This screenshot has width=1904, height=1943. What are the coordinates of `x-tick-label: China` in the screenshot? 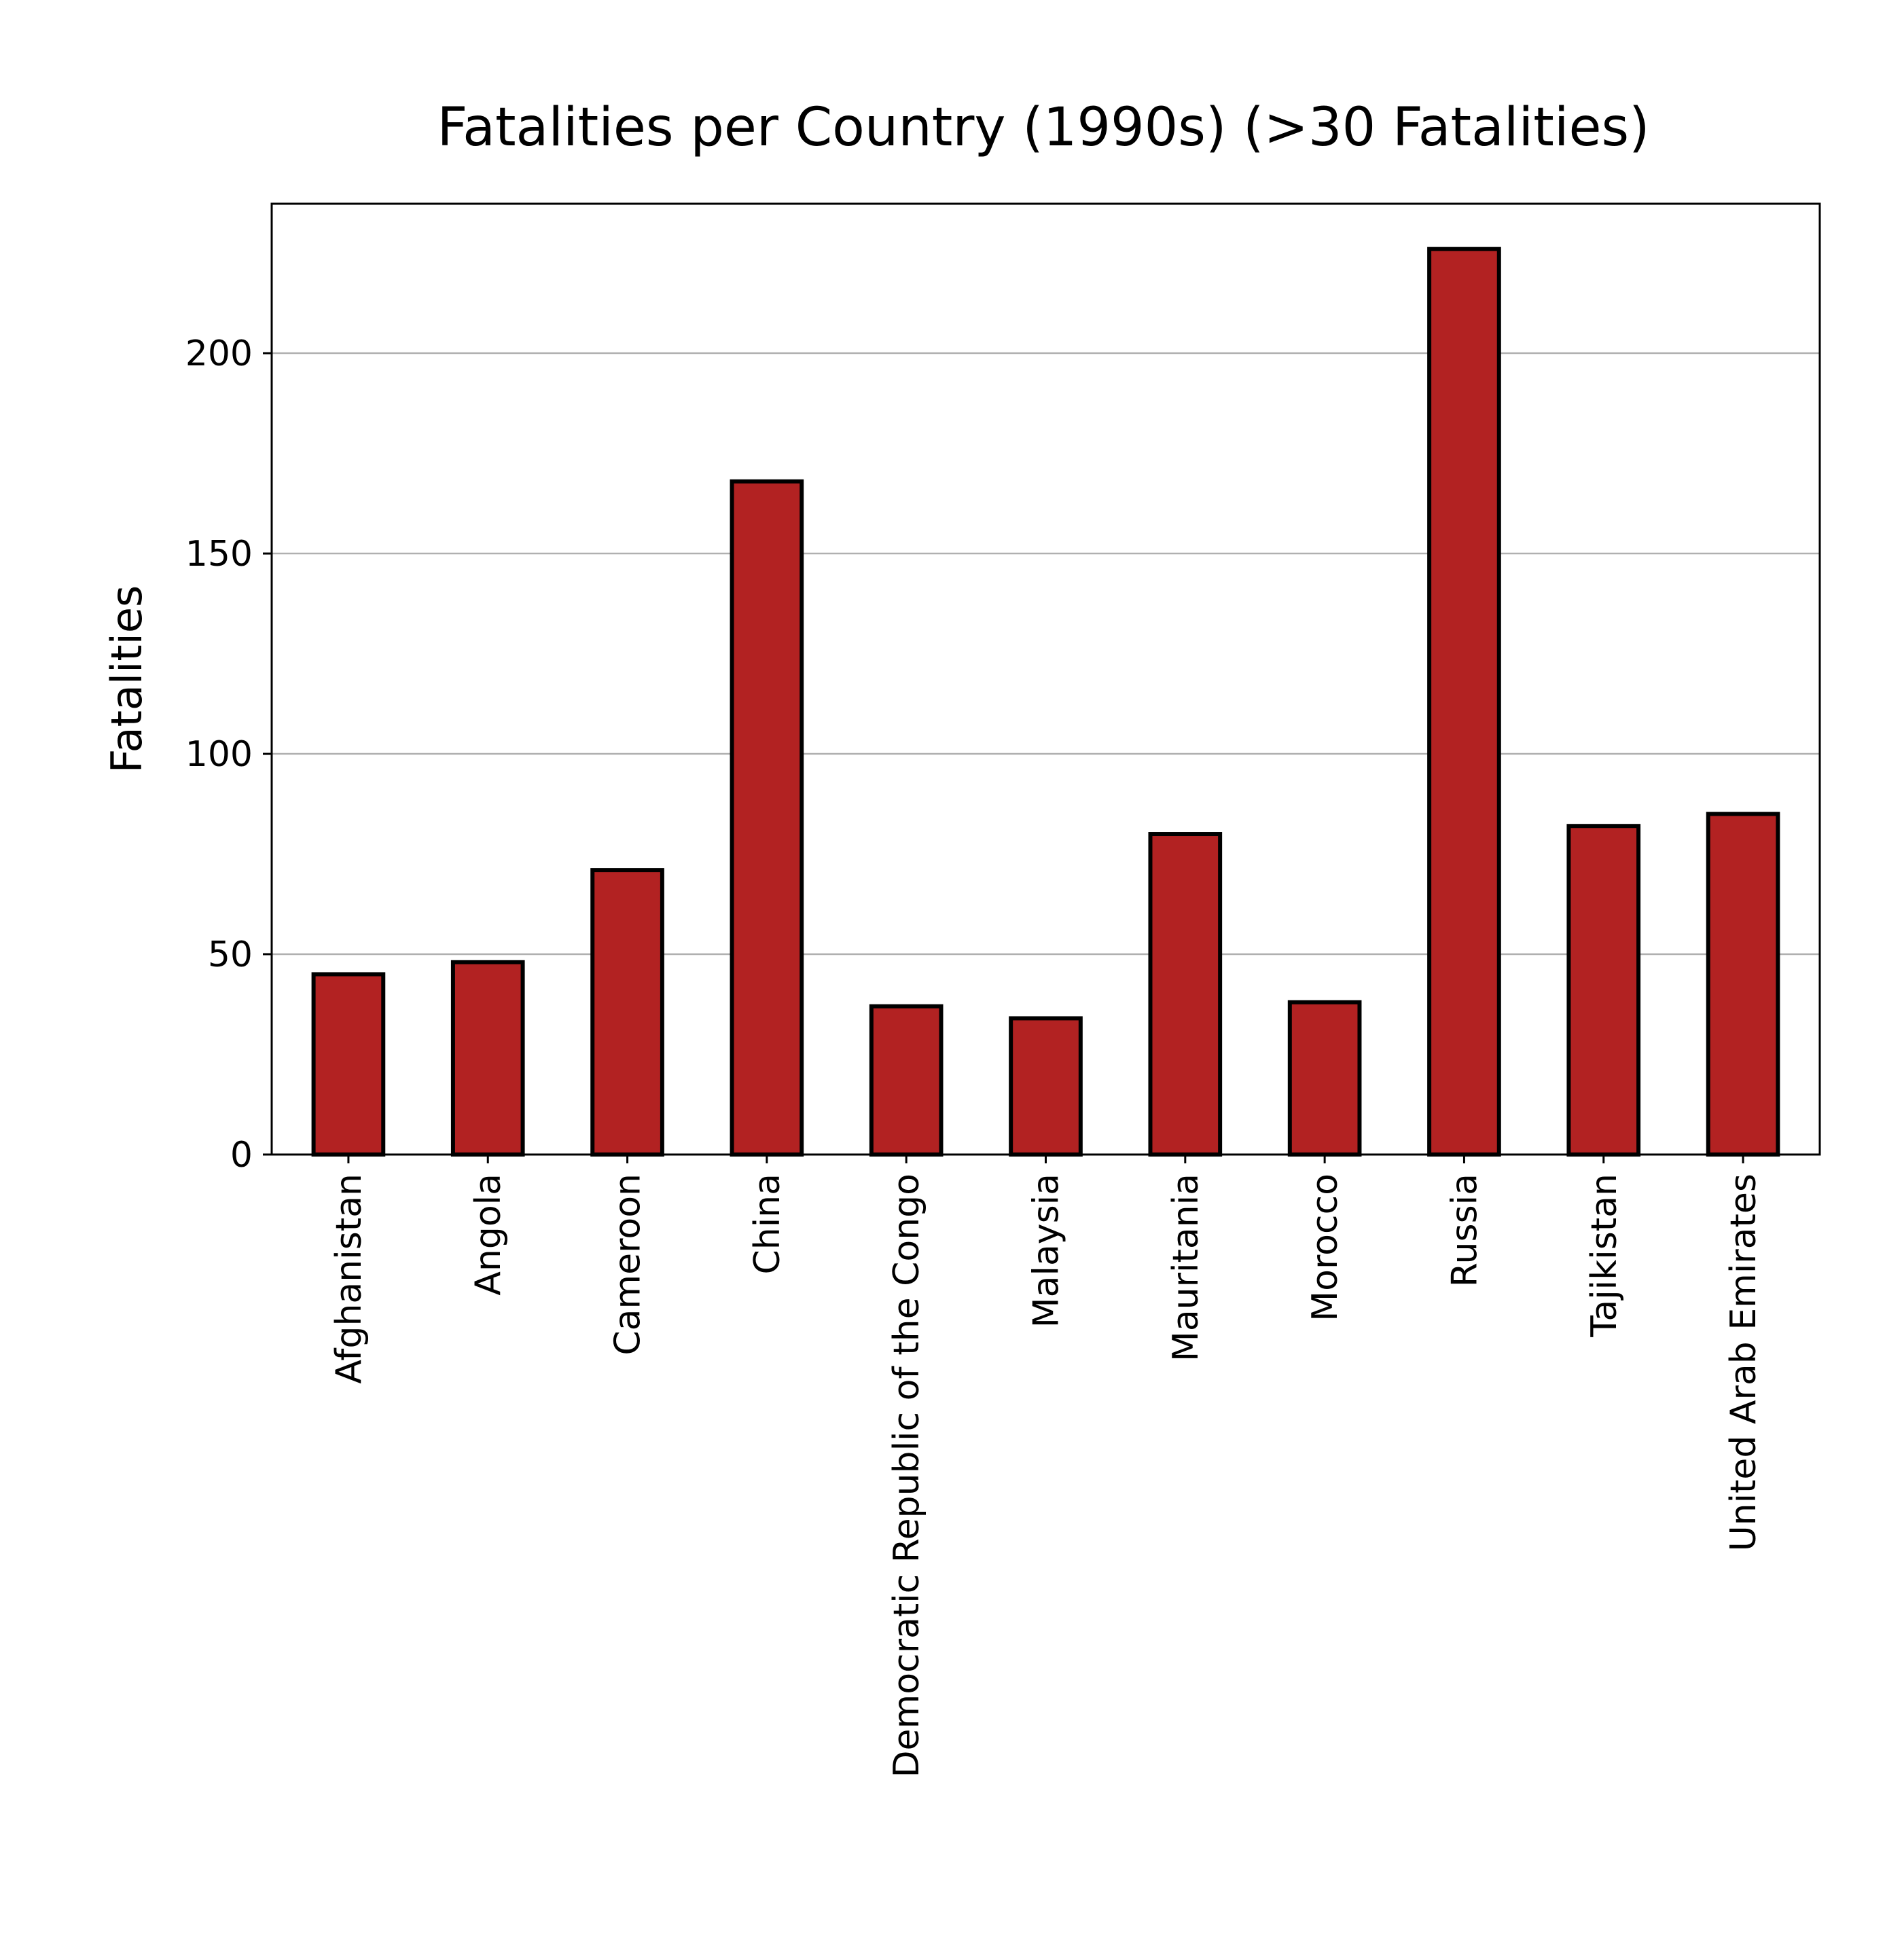 It's located at (768, 1224).